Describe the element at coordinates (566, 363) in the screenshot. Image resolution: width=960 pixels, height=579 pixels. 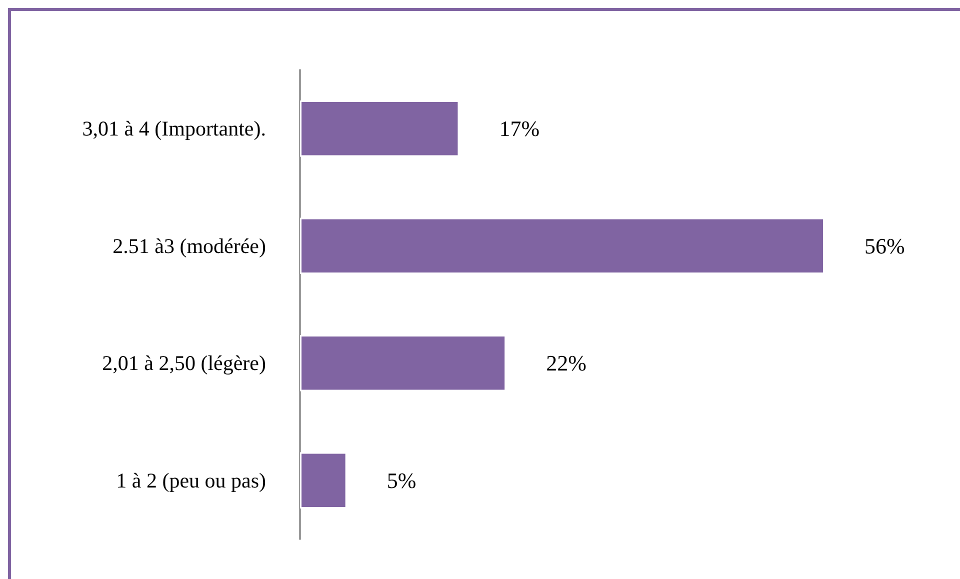
I see `data-label: 22%` at that location.